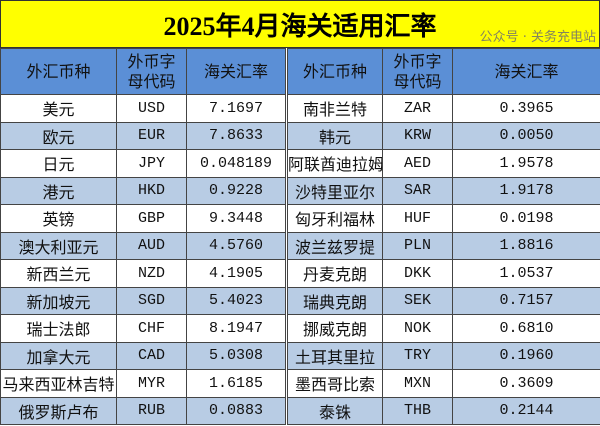 Image resolution: width=600 pixels, height=426 pixels. I want to click on customs-rate-cell: 0.048189, so click(237, 163).